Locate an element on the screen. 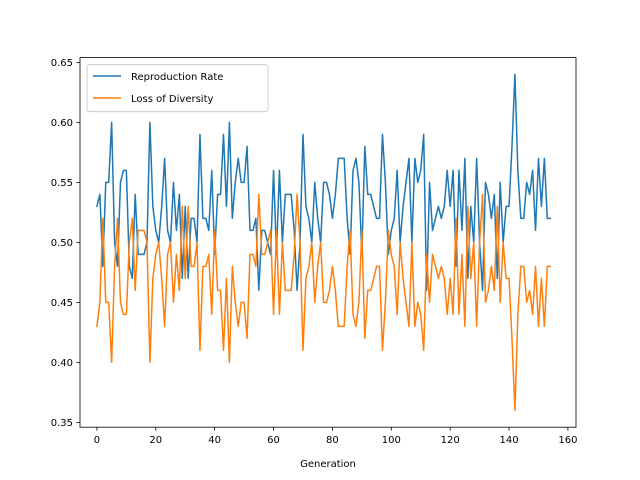  x-tick-label: 80 is located at coordinates (332, 440).